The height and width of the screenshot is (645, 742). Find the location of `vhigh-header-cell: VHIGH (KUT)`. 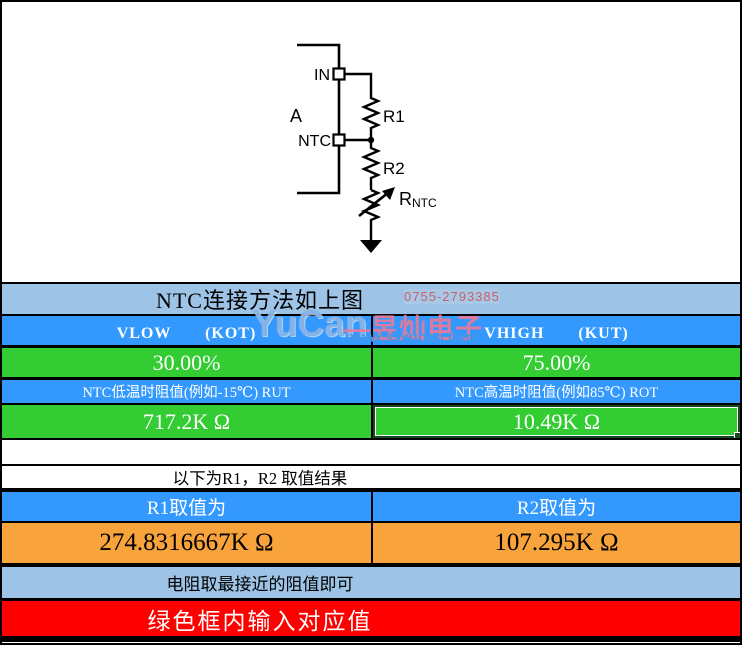

vhigh-header-cell: VHIGH (KUT) is located at coordinates (556, 330).